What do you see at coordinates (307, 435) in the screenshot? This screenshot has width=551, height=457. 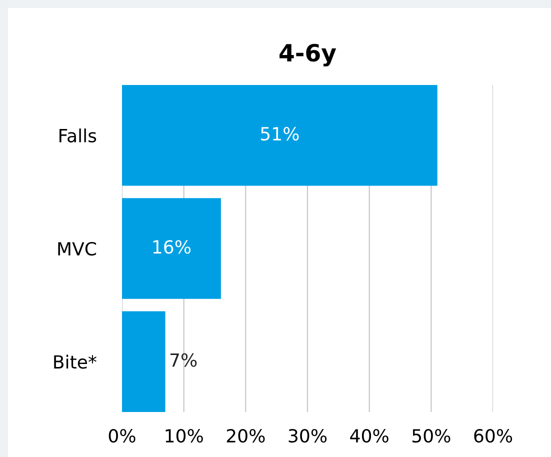 I see `x-tick-label: 30%` at bounding box center [307, 435].